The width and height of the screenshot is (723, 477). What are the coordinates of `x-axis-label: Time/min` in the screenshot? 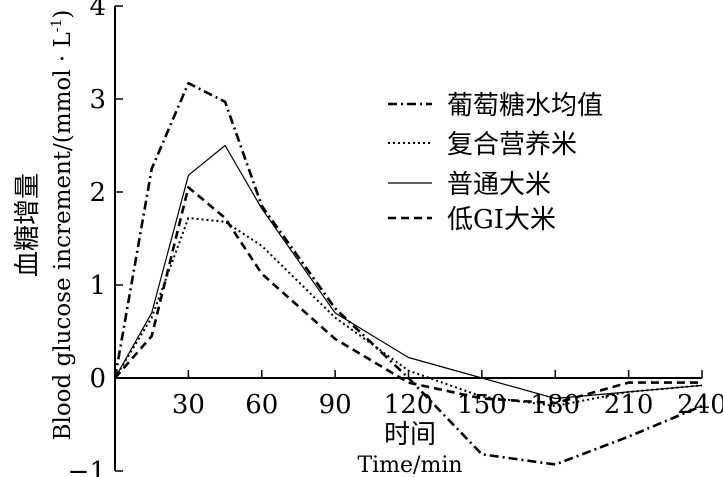 It's located at (409, 465).